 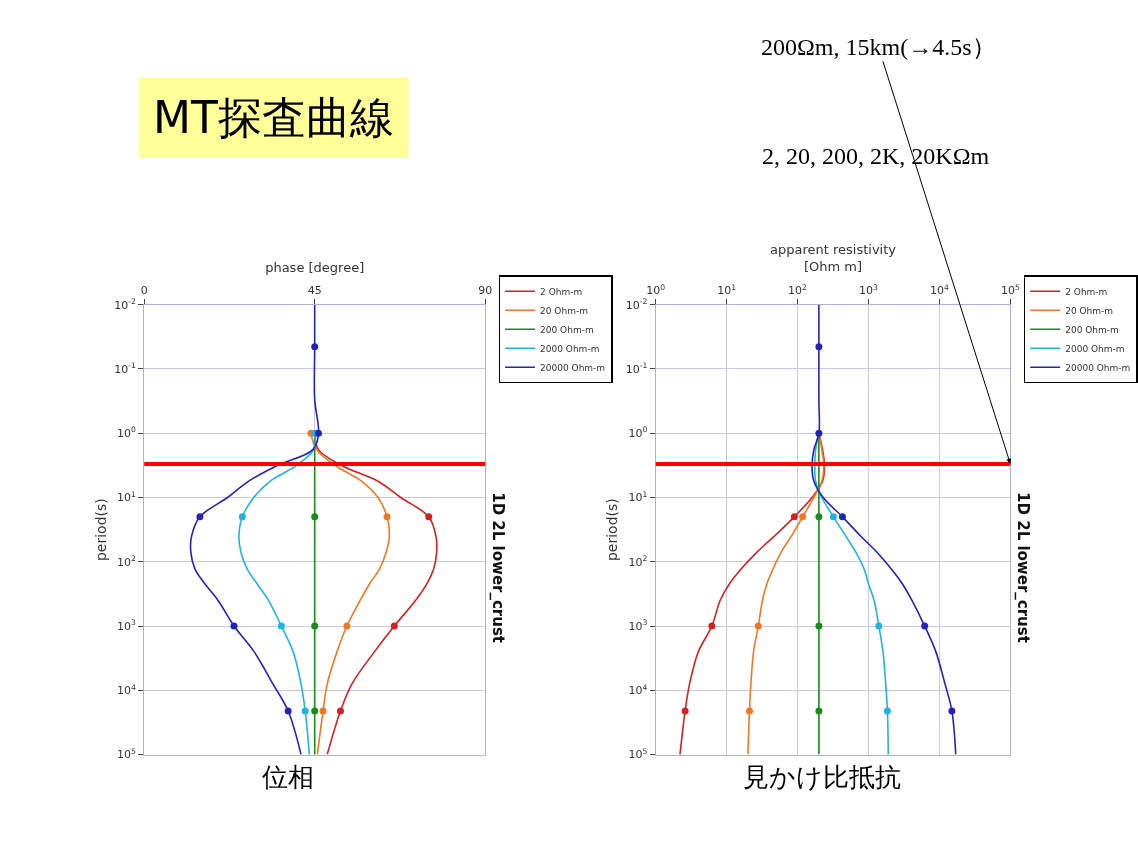 What do you see at coordinates (878, 47) in the screenshot?
I see `annotation: 200Ωm, 15km(→4.5s）` at bounding box center [878, 47].